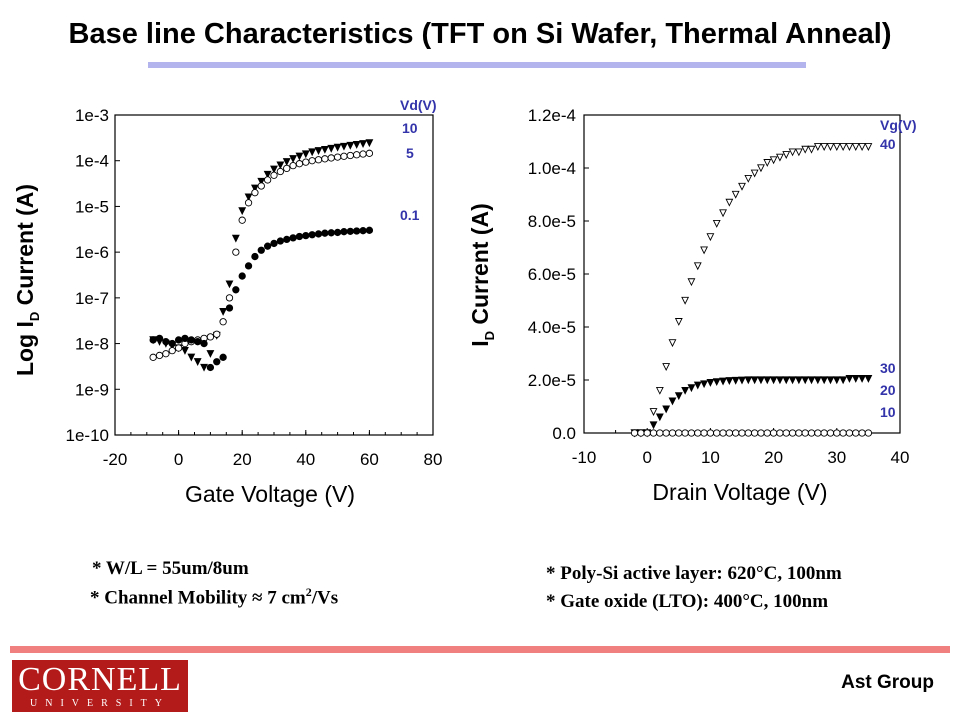  What do you see at coordinates (552, 380) in the screenshot?
I see `right-y-tick-label: 2.0e-5` at bounding box center [552, 380].